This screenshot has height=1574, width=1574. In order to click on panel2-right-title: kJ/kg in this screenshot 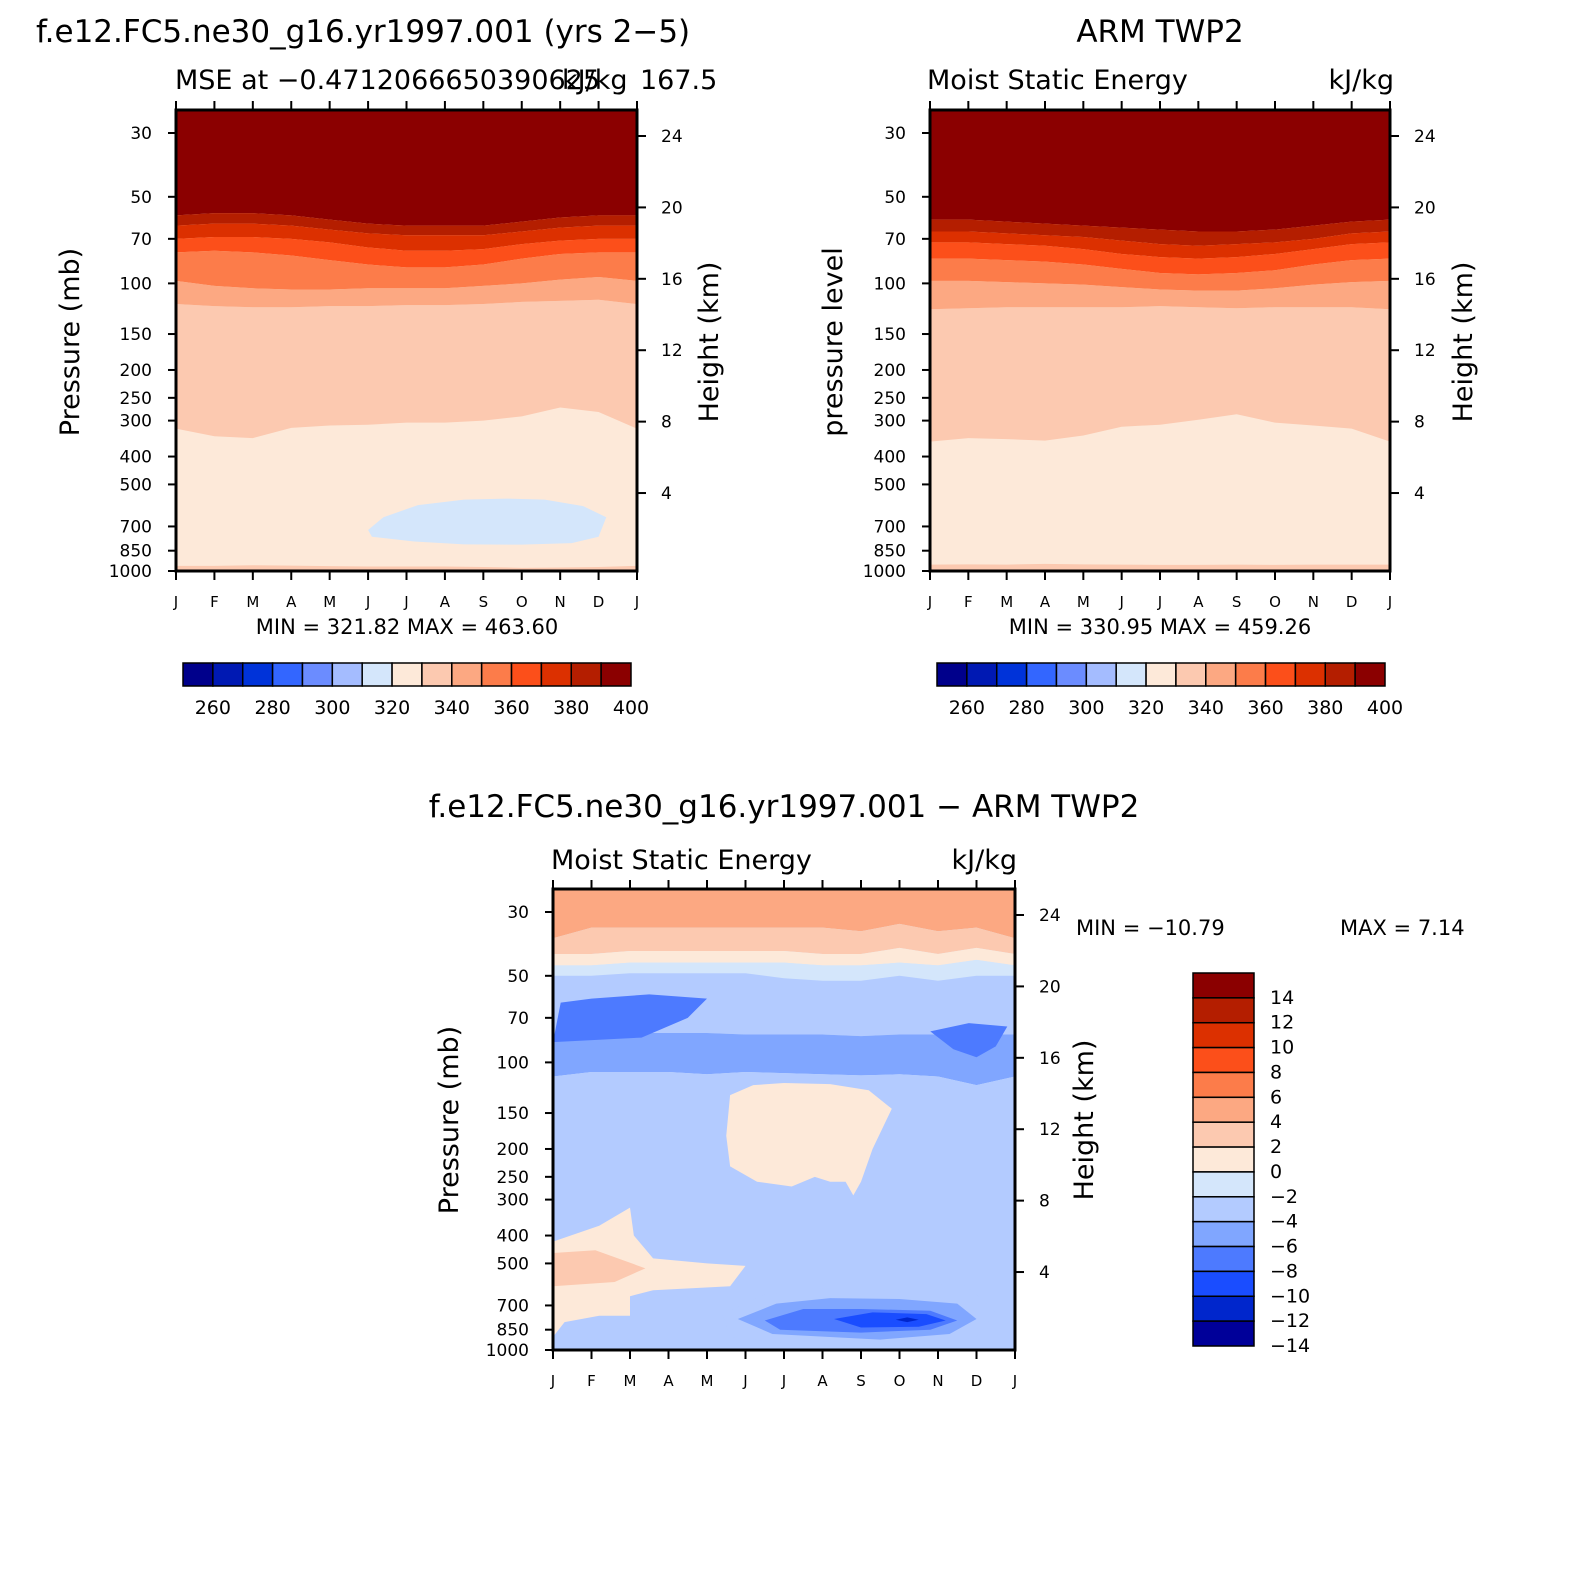, I will do `click(1361, 80)`.